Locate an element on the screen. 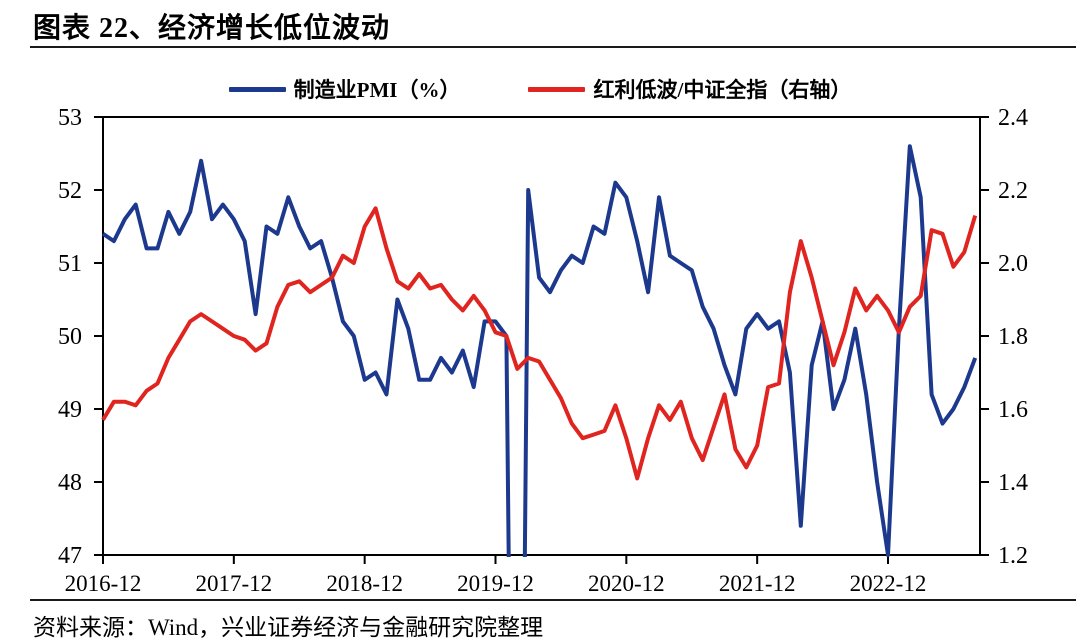 The width and height of the screenshot is (1080, 643). left-axis-tick-label: 49 is located at coordinates (70, 410).